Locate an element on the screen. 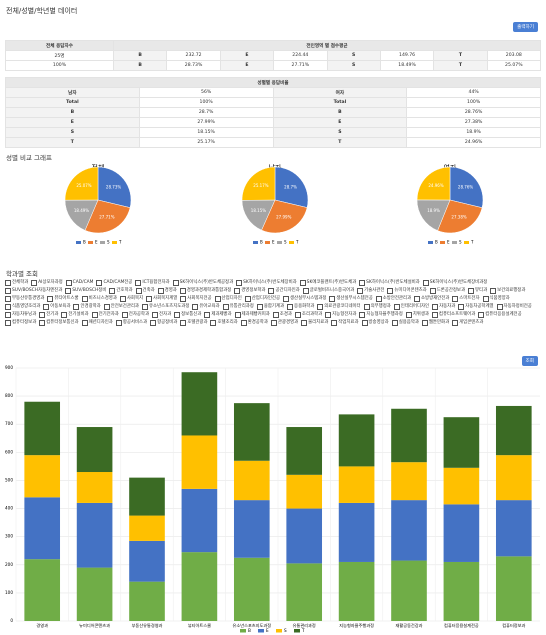  department-checkbox: 전자과 is located at coordinates (161, 315).